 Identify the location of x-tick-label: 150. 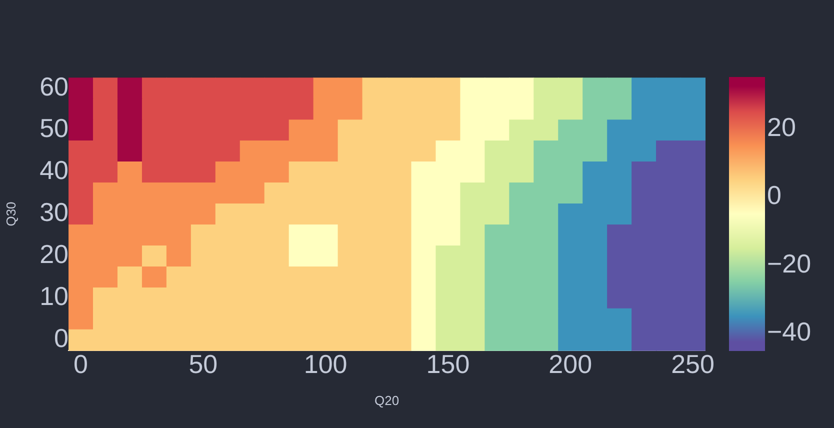
(448, 364).